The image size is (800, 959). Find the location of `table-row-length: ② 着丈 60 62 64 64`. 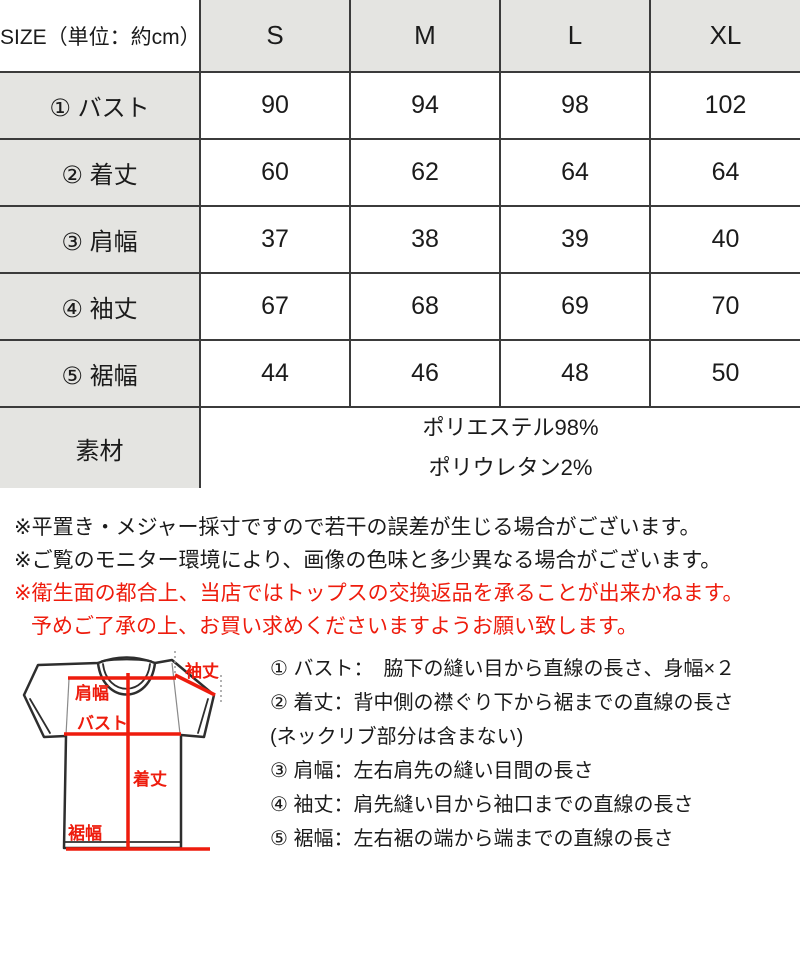

table-row-length: ② 着丈 60 62 64 64 is located at coordinates (400, 172).